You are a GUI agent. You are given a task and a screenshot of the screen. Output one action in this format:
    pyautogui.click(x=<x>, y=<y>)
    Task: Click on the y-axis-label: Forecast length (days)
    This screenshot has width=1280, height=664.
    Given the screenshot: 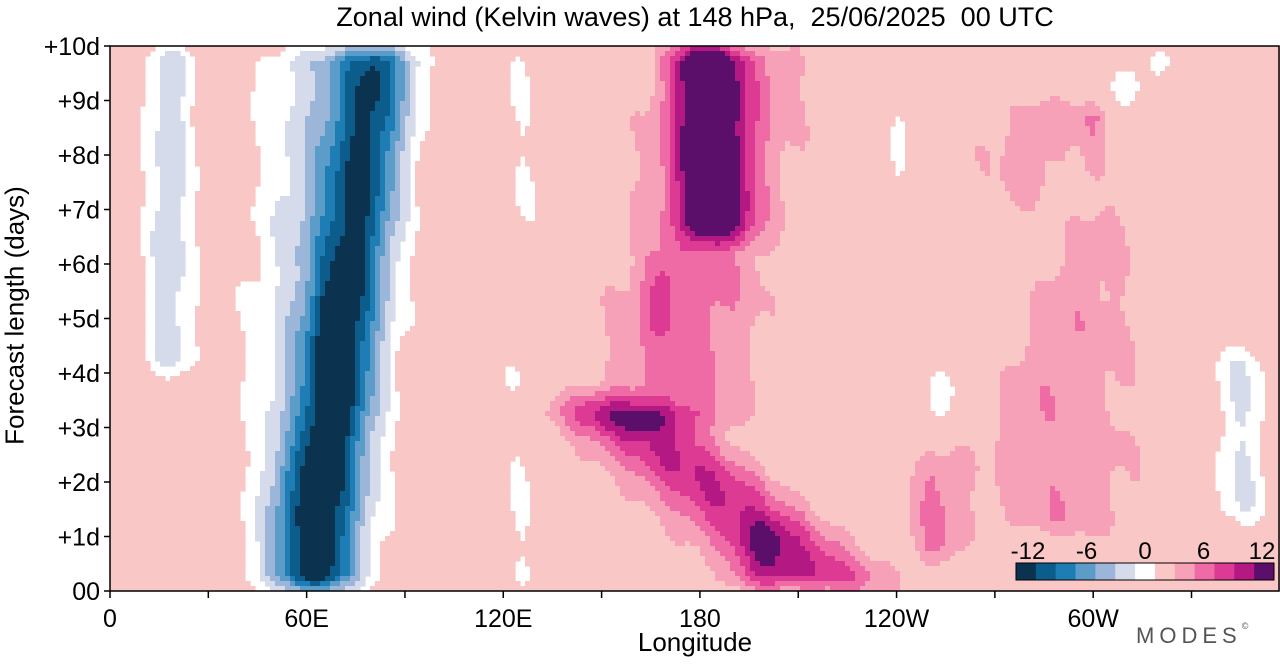 What is the action you would take?
    pyautogui.click(x=15, y=315)
    